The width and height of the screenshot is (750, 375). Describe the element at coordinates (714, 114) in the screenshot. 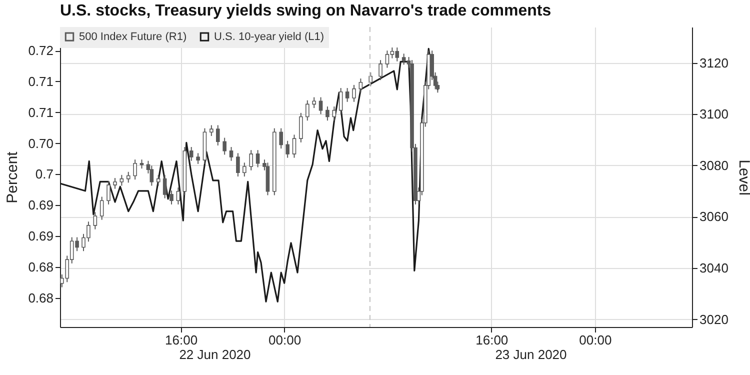

I see `y2-tick-label: 3100` at that location.